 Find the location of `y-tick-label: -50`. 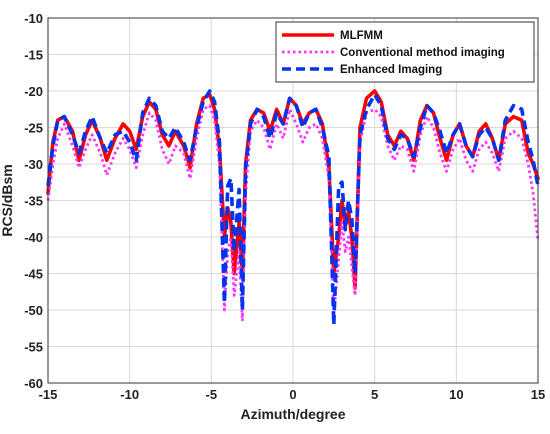

y-tick-label: -50 is located at coordinates (33, 310).